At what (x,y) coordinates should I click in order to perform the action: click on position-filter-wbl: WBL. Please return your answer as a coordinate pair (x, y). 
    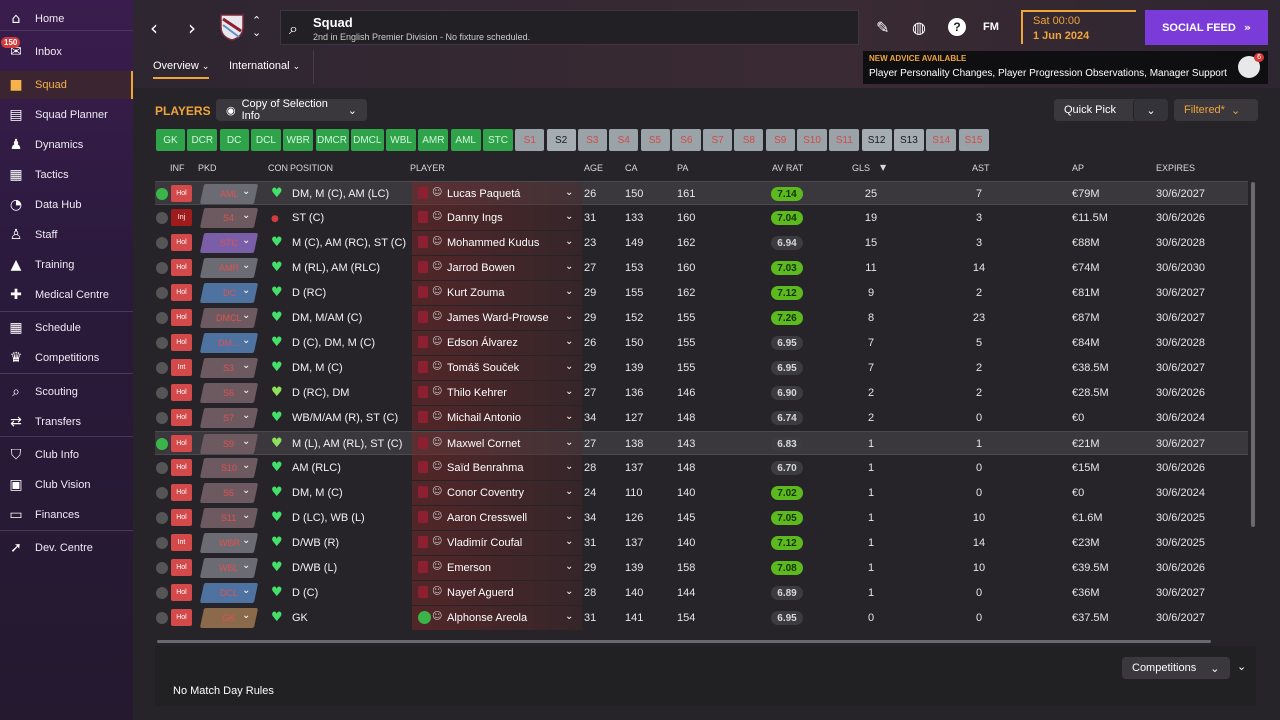
    Looking at the image, I should click on (401, 140).